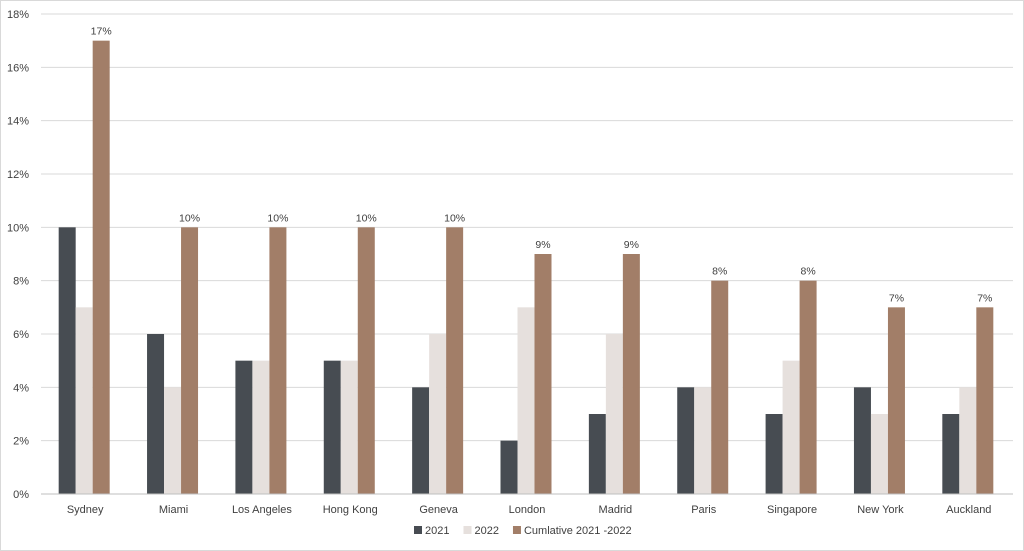 This screenshot has height=551, width=1024. What do you see at coordinates (703, 440) in the screenshot?
I see `bar-paris-2022` at bounding box center [703, 440].